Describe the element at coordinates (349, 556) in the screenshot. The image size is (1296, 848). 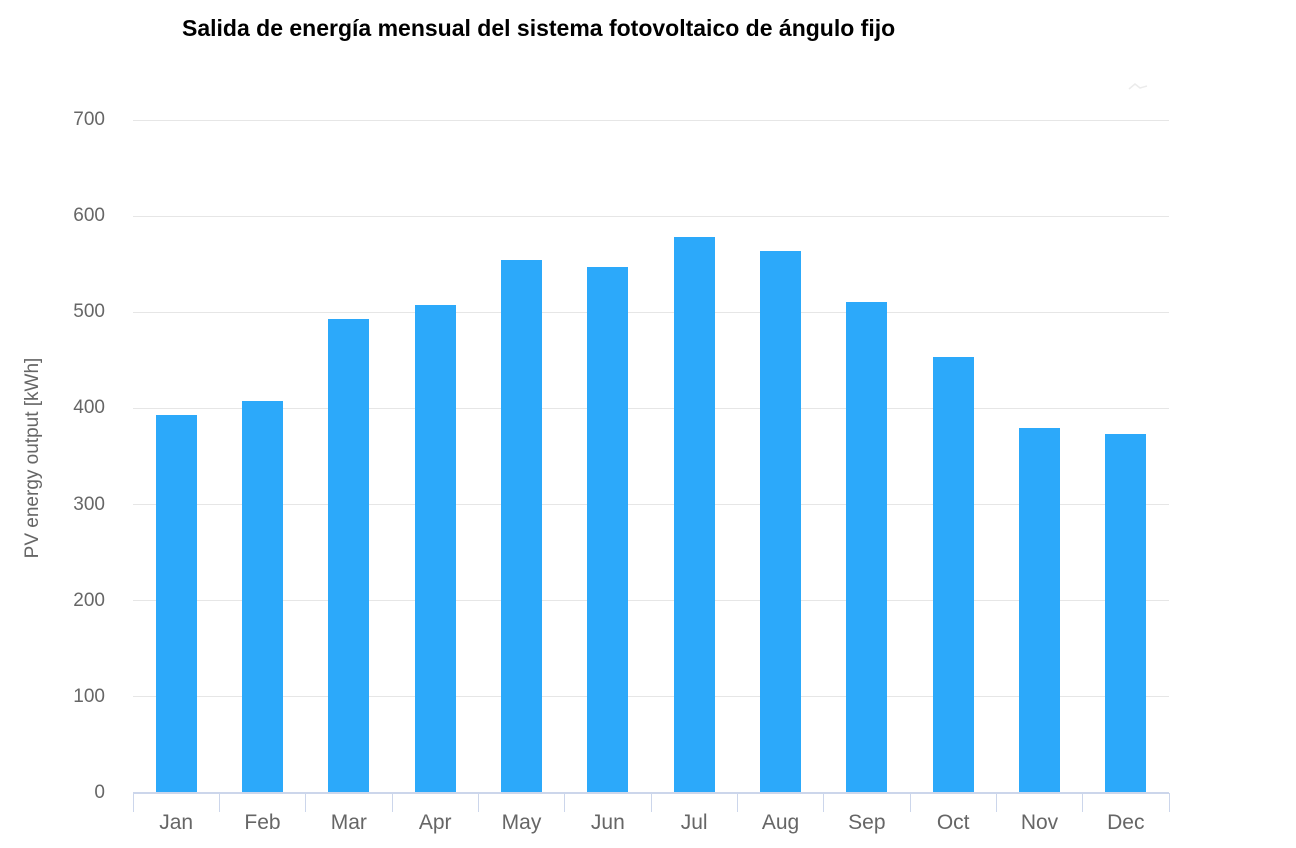
I see `bar-mar` at that location.